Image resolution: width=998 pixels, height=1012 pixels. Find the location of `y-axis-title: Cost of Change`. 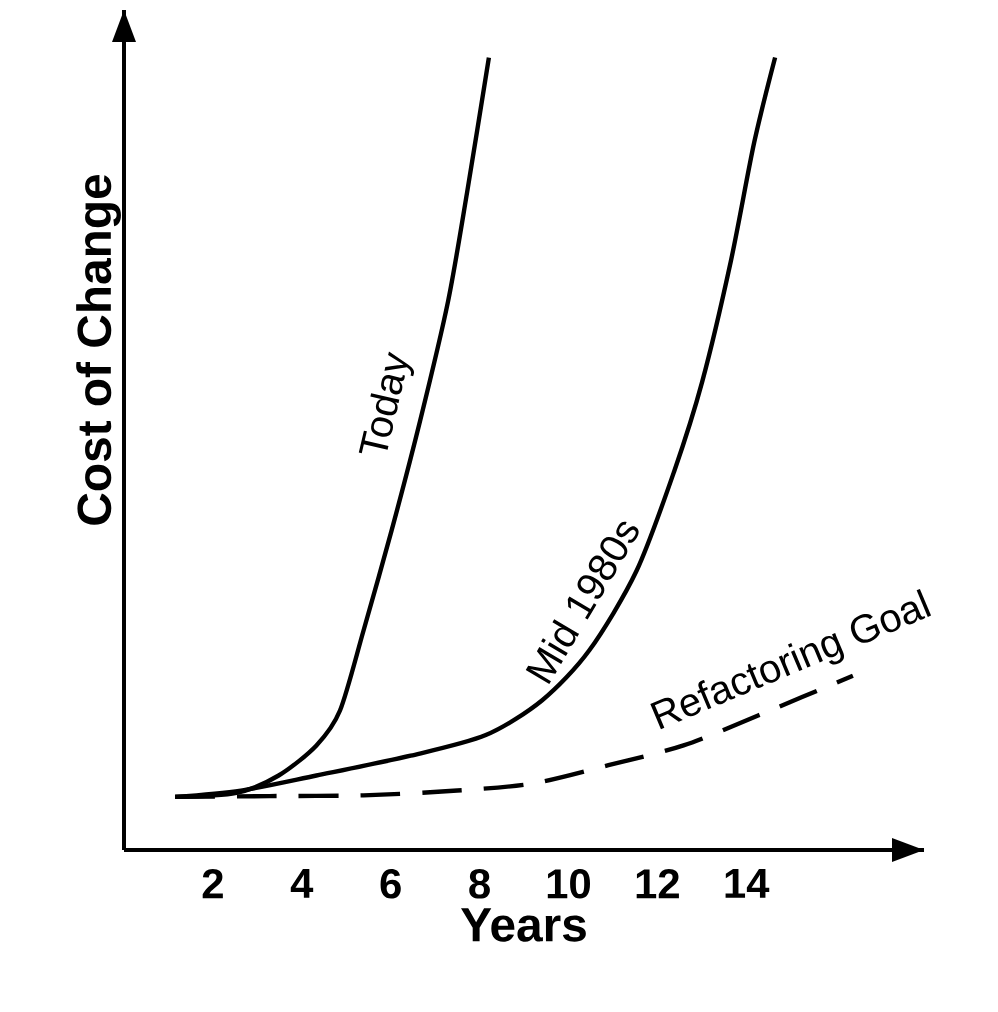

y-axis-title: Cost of Change is located at coordinates (98, 349).